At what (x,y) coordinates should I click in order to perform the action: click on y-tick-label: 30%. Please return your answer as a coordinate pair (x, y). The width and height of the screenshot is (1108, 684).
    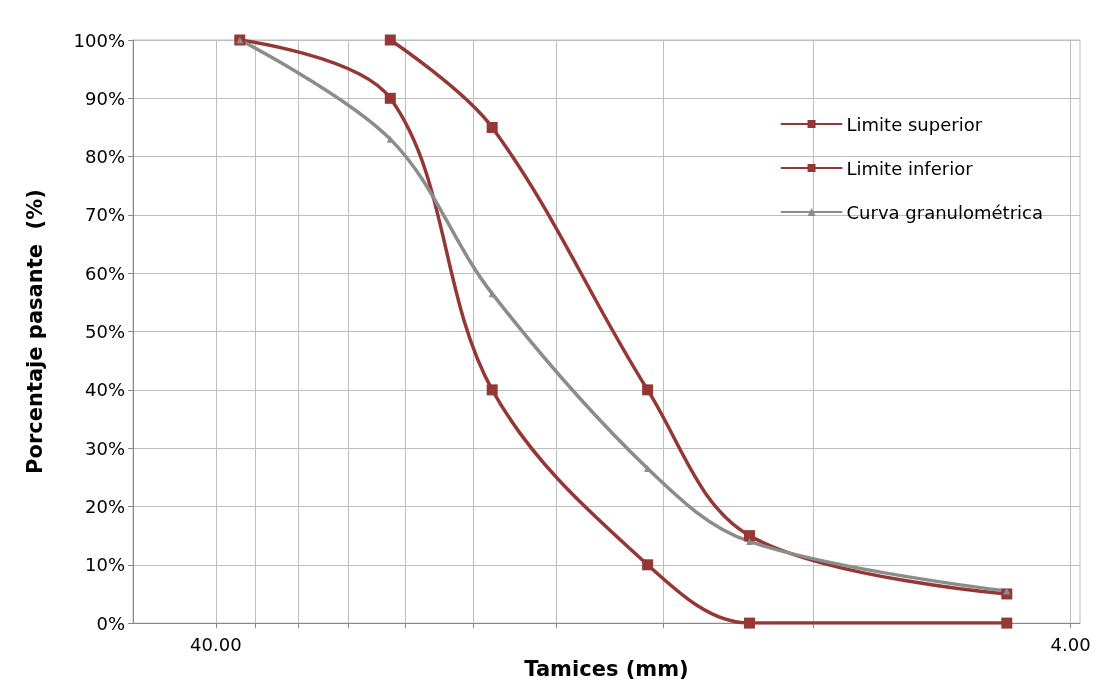
    Looking at the image, I should click on (104, 448).